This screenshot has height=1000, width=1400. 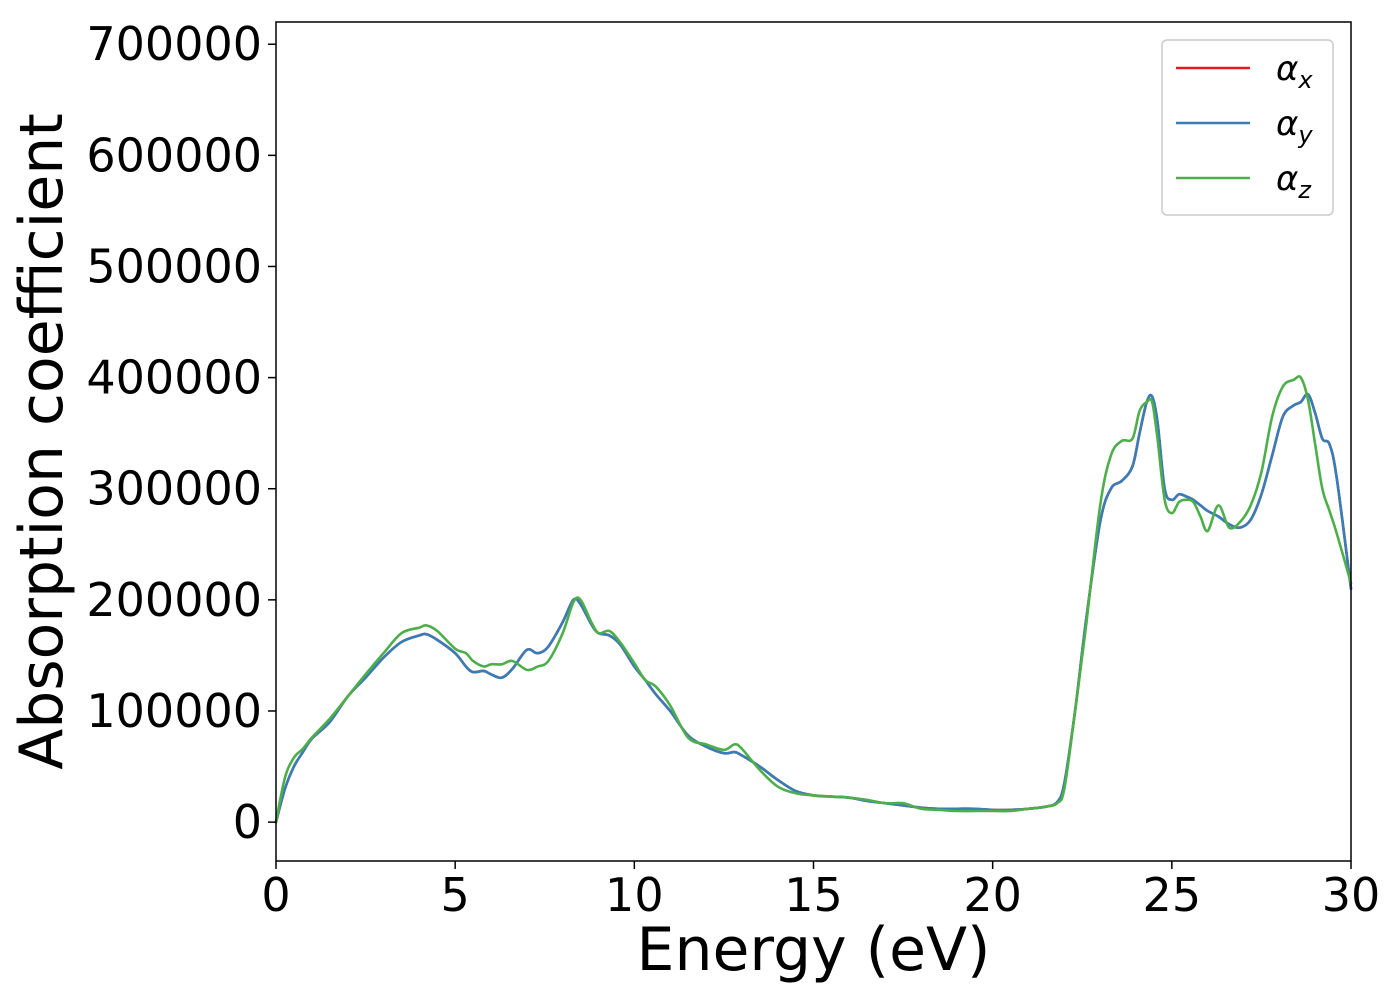 I want to click on y-tick-label: 100000, so click(x=174, y=711).